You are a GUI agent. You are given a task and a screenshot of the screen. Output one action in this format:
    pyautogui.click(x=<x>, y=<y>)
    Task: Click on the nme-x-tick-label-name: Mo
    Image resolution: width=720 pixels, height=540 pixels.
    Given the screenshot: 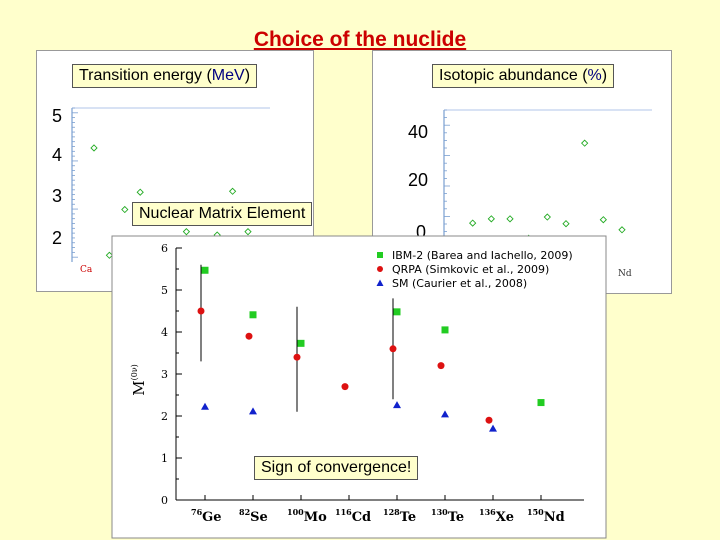 What is the action you would take?
    pyautogui.click(x=315, y=517)
    